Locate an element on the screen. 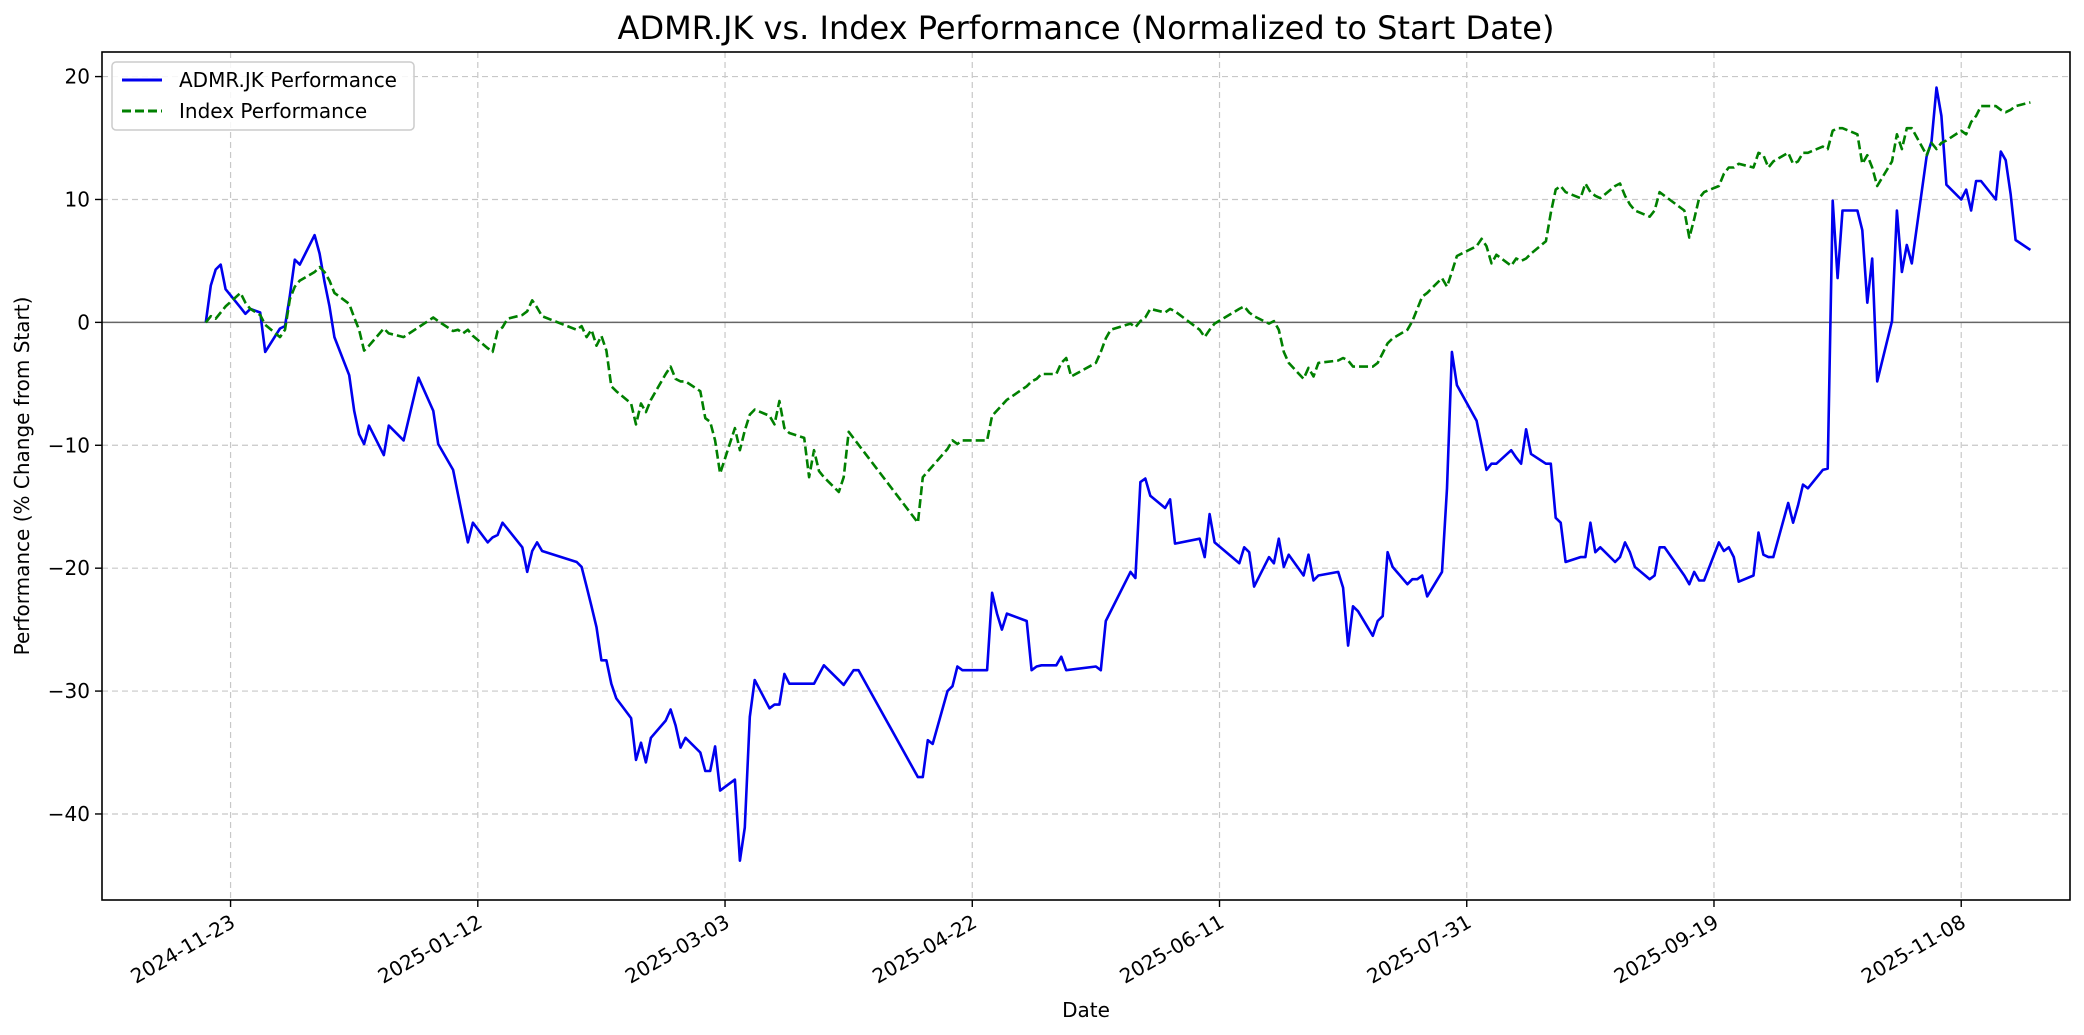  y-tick-label: 20 is located at coordinates (77, 77).